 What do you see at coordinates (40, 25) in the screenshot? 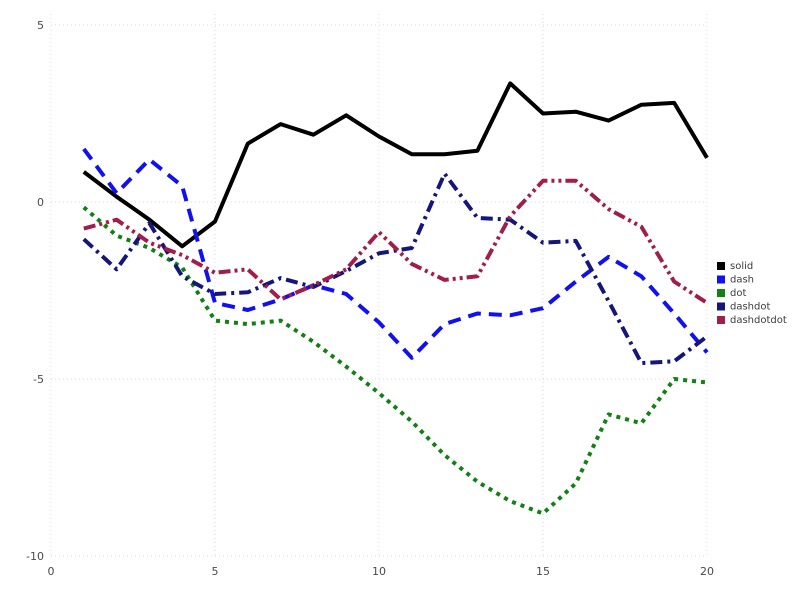
I see `y-tick-label: 5` at bounding box center [40, 25].